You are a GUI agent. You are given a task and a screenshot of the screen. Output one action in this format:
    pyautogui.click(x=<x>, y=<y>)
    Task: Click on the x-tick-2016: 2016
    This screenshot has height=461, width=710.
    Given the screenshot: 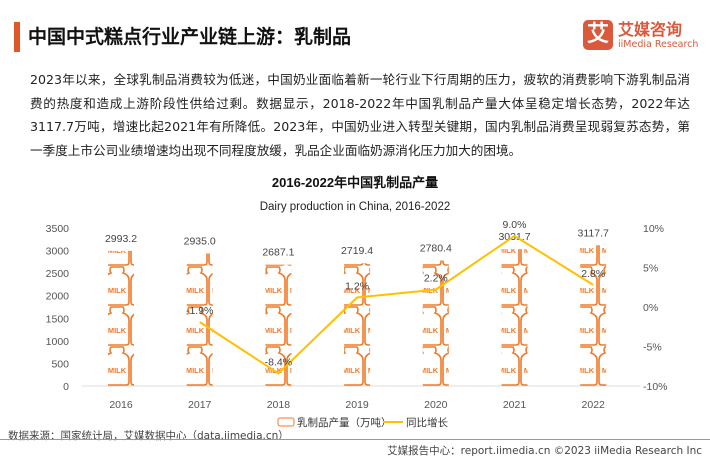 What is the action you would take?
    pyautogui.click(x=121, y=405)
    